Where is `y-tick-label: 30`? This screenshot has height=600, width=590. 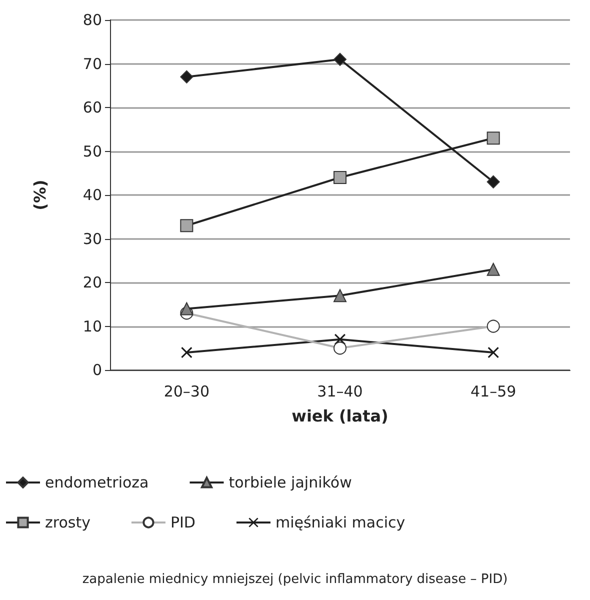
y-tick-label: 30 is located at coordinates (92, 239).